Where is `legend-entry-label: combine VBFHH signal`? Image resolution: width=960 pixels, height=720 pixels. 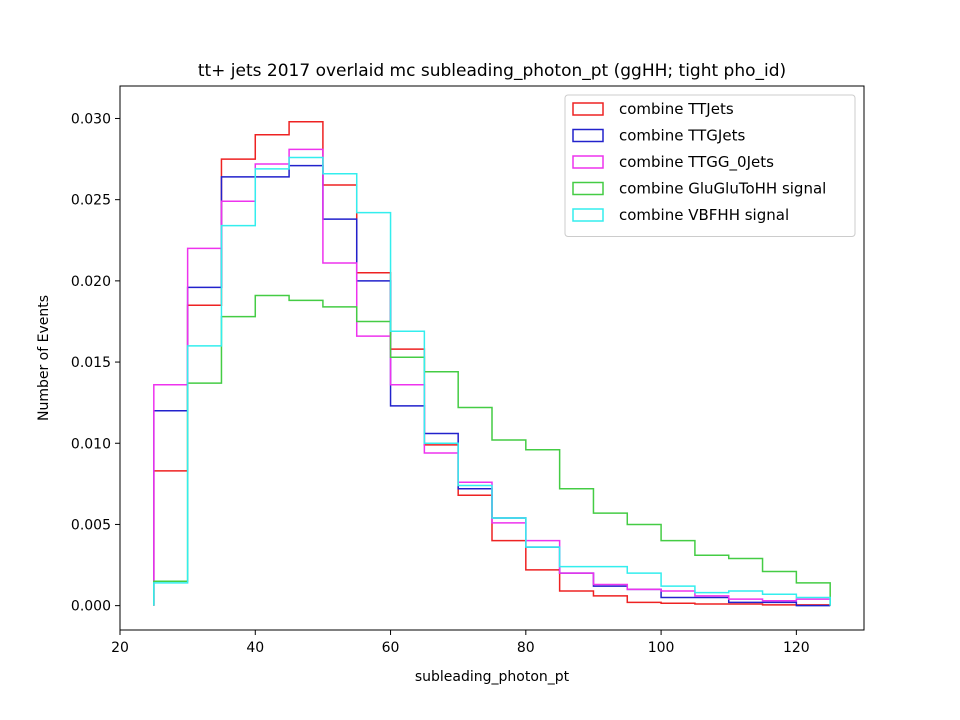 legend-entry-label: combine VBFHH signal is located at coordinates (704, 215).